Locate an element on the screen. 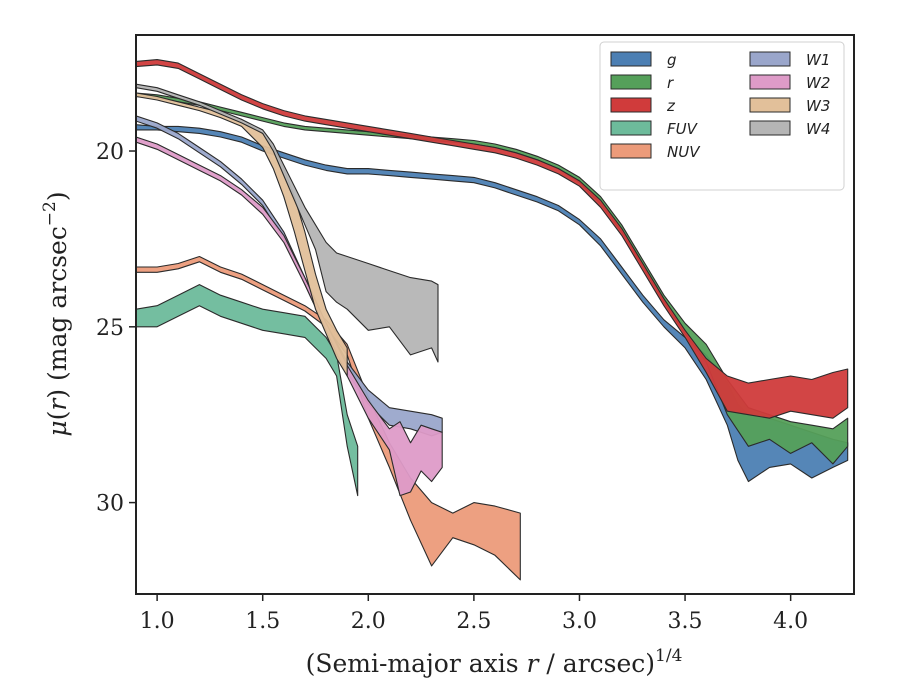 The width and height of the screenshot is (900, 700). x-tick-label: 2.0 is located at coordinates (368, 621).